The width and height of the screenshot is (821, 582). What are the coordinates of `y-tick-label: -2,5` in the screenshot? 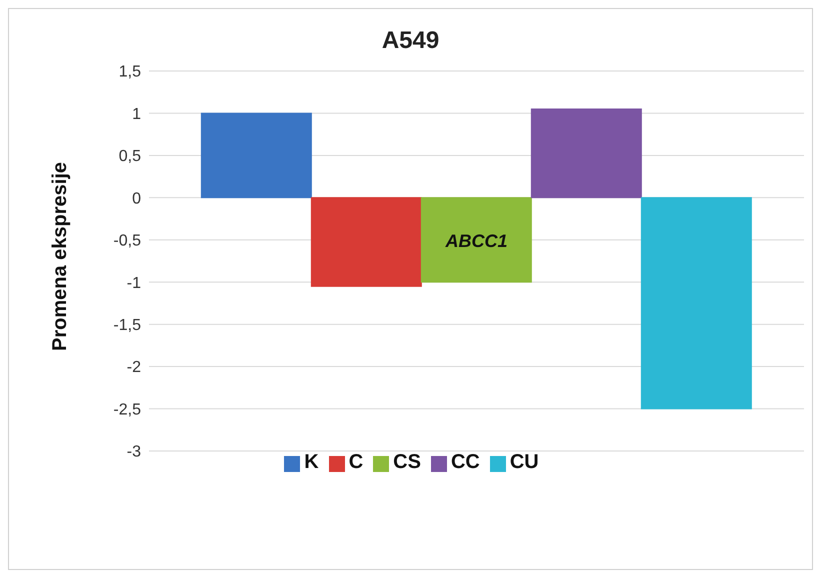 It's located at (127, 409).